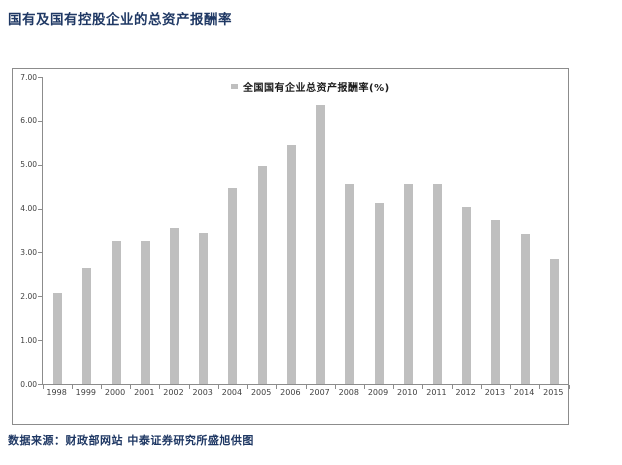 This screenshot has height=465, width=622. Describe the element at coordinates (28, 384) in the screenshot. I see `y-tick-label: 0.00` at that location.